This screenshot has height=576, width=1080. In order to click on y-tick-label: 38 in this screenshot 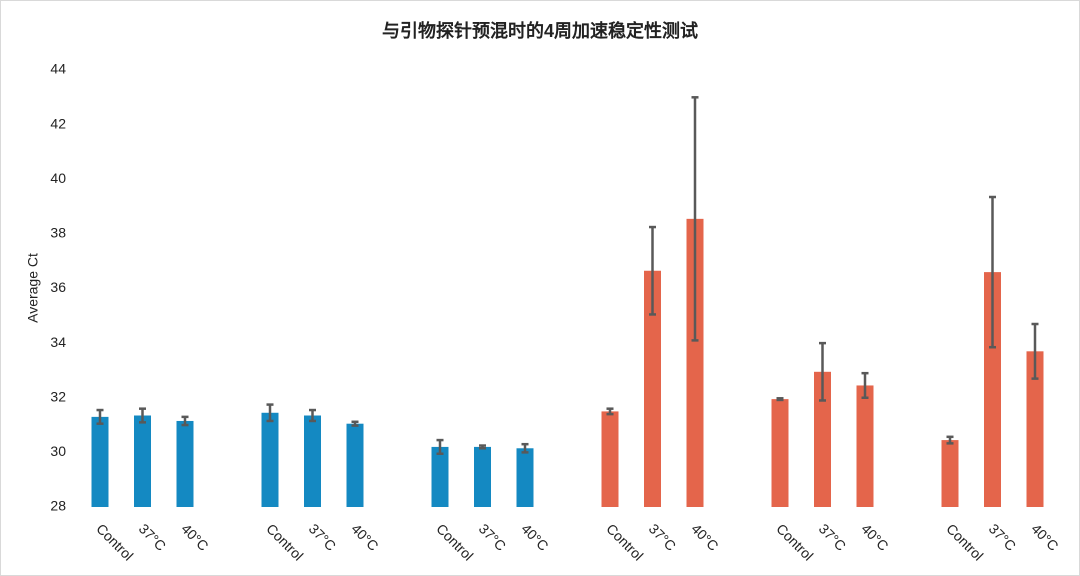, I will do `click(58, 233)`.